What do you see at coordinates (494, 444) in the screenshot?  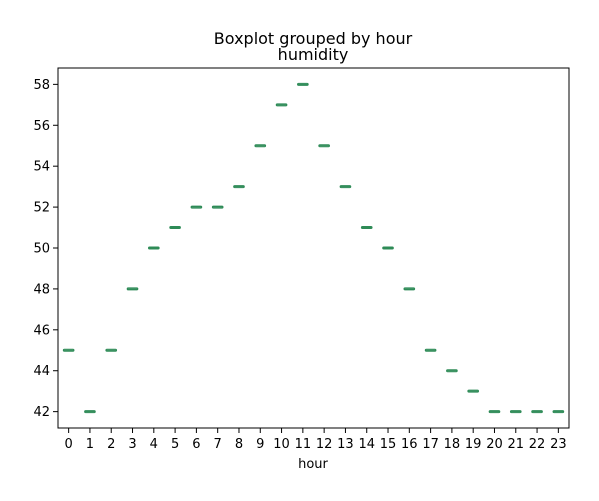 I see `x-tick-label: 20` at bounding box center [494, 444].